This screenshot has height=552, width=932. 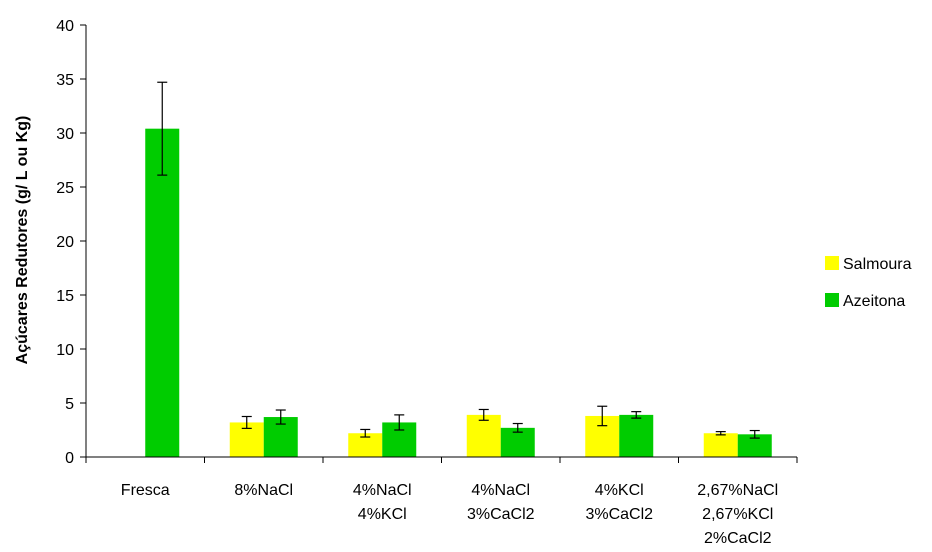 What do you see at coordinates (877, 264) in the screenshot?
I see `legend-label-salmoura: Salmoura` at bounding box center [877, 264].